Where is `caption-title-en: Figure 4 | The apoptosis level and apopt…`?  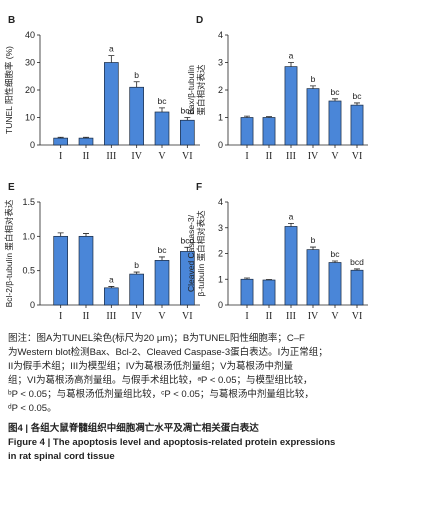 caption-title-en: Figure 4 | The apoptosis level and apopt… is located at coordinates (213, 450).